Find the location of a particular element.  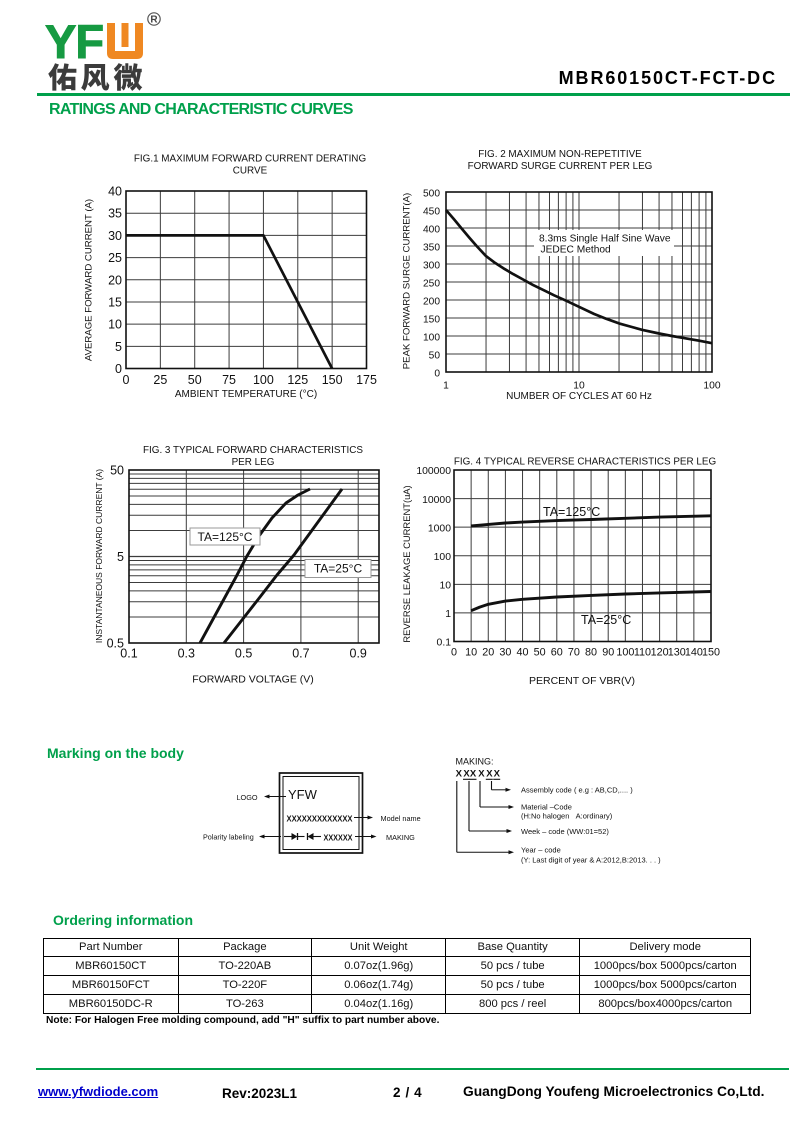

svg-text: Week – code (WW:01=52) is located at coordinates (565, 831).